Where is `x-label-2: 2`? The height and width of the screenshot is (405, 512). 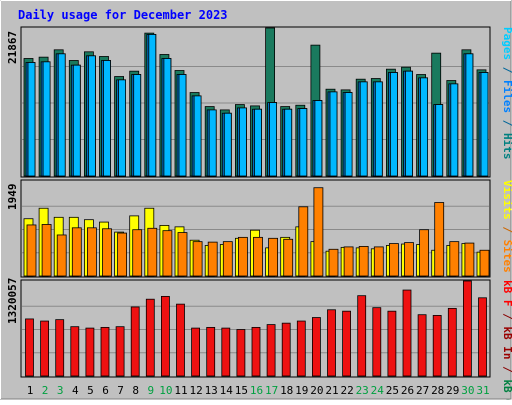
x-label-2: 2 is located at coordinates (45, 390).